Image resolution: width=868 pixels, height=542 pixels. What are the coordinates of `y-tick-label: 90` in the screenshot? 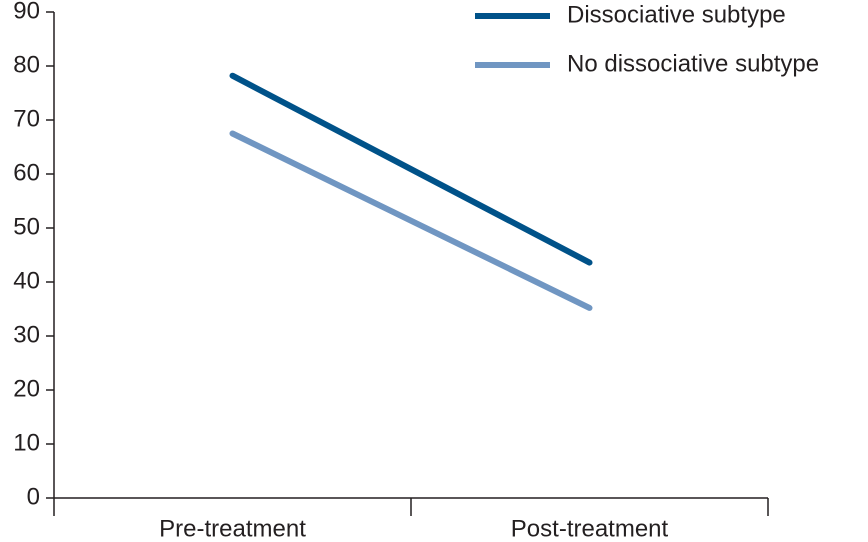 It's located at (26, 12).